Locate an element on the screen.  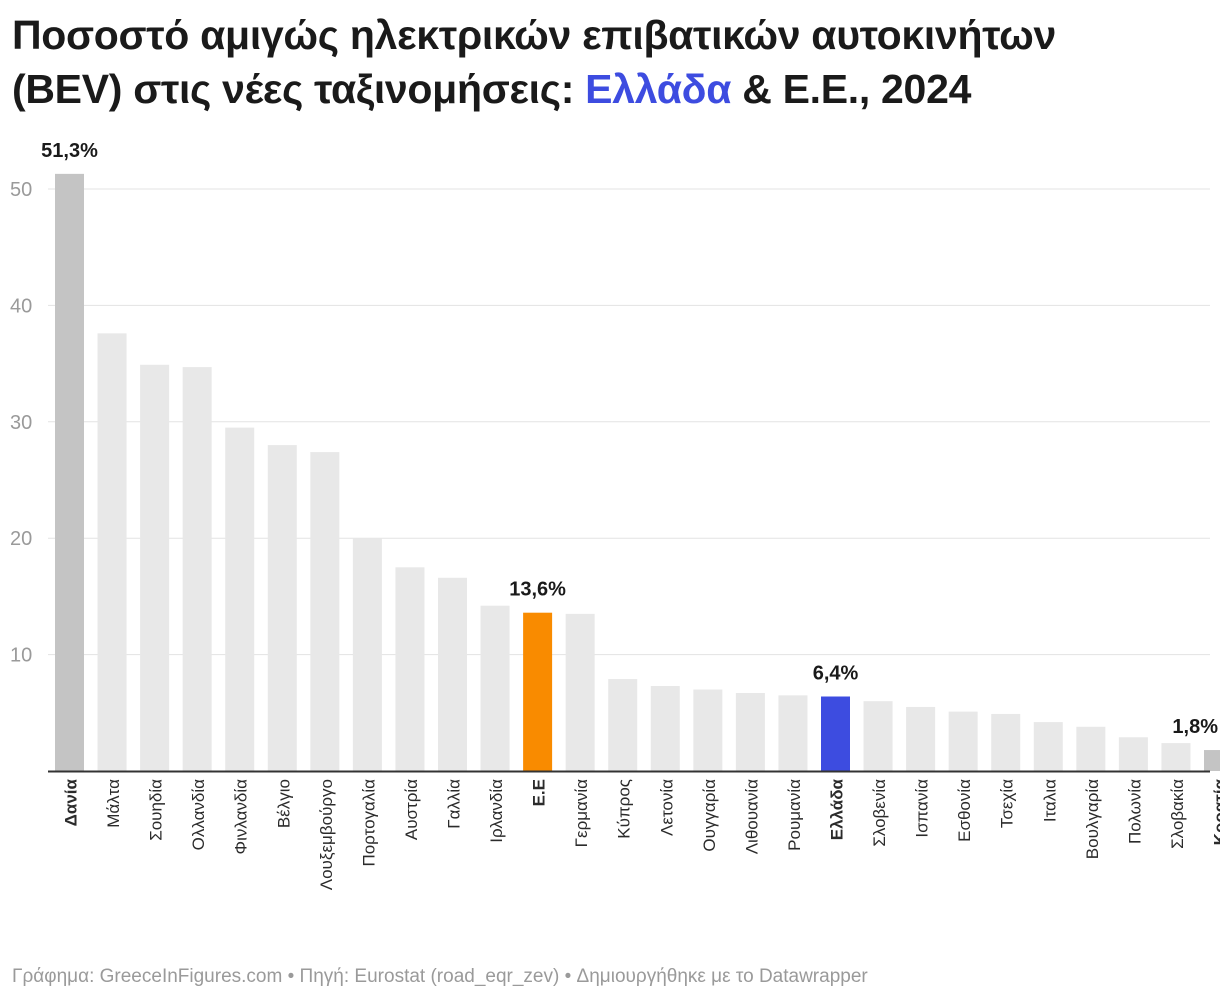
bar-Εσθονία is located at coordinates (963, 741).